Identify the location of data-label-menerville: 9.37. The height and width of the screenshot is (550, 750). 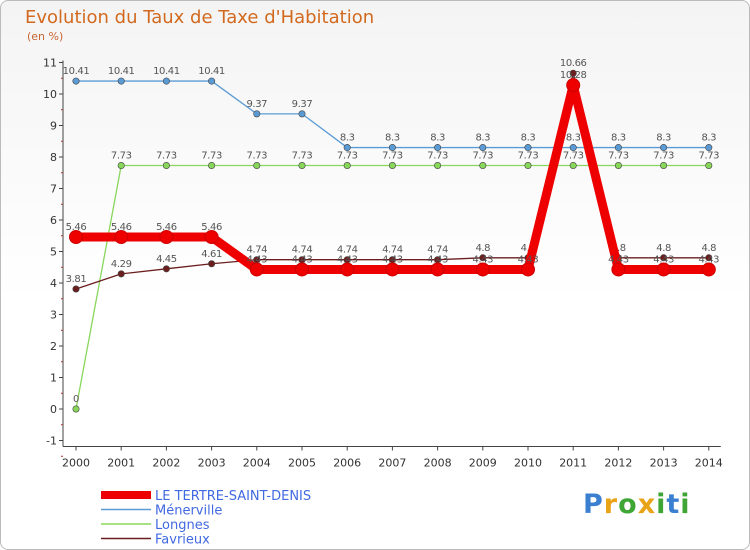
(302, 104).